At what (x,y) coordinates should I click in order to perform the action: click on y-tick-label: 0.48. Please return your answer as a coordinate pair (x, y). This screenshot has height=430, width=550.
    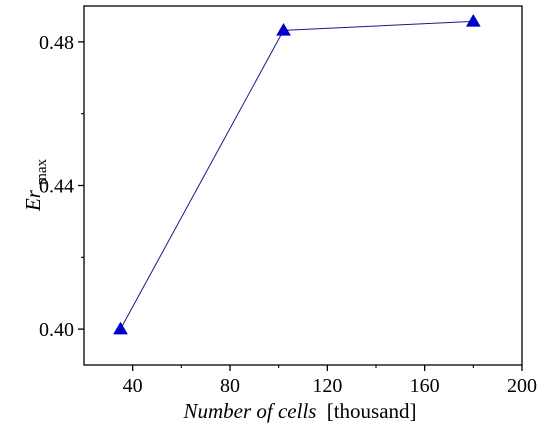
    Looking at the image, I should click on (56, 43).